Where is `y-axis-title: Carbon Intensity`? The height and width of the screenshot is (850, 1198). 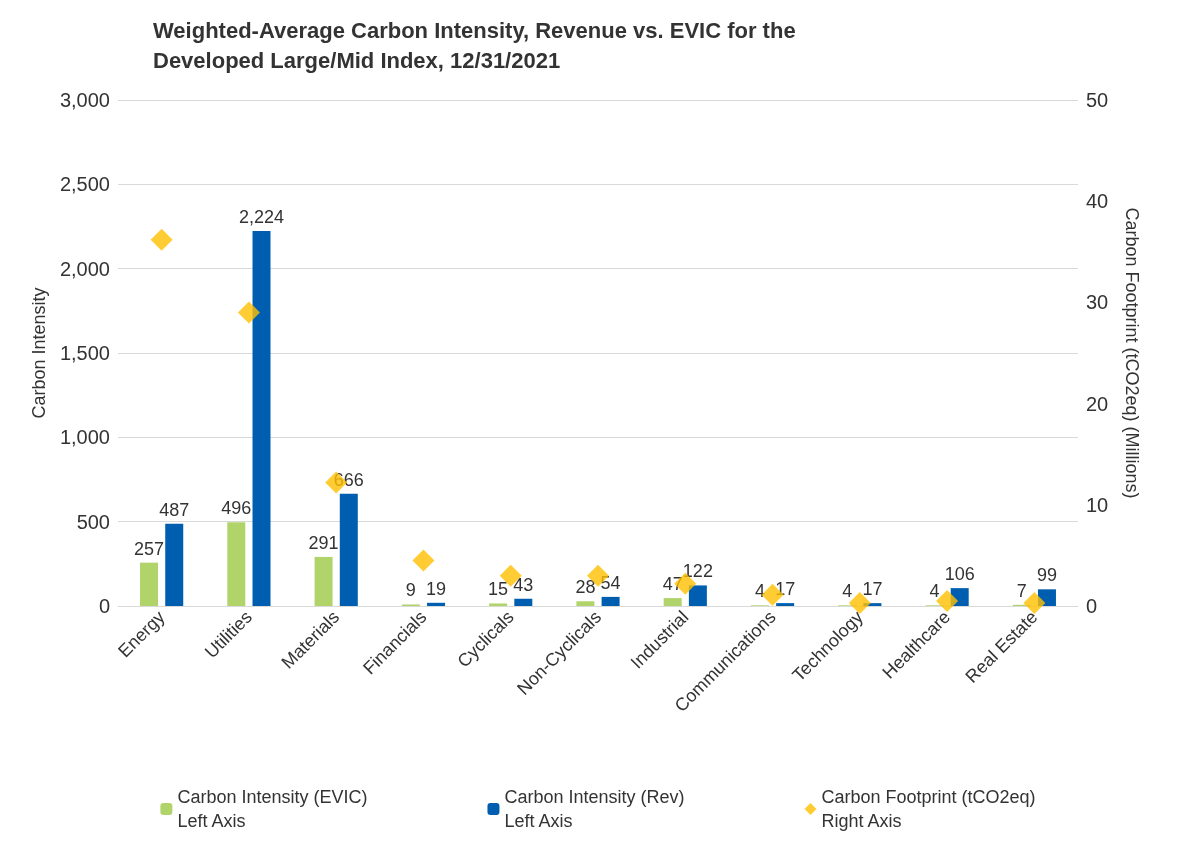
y-axis-title: Carbon Intensity is located at coordinates (39, 353).